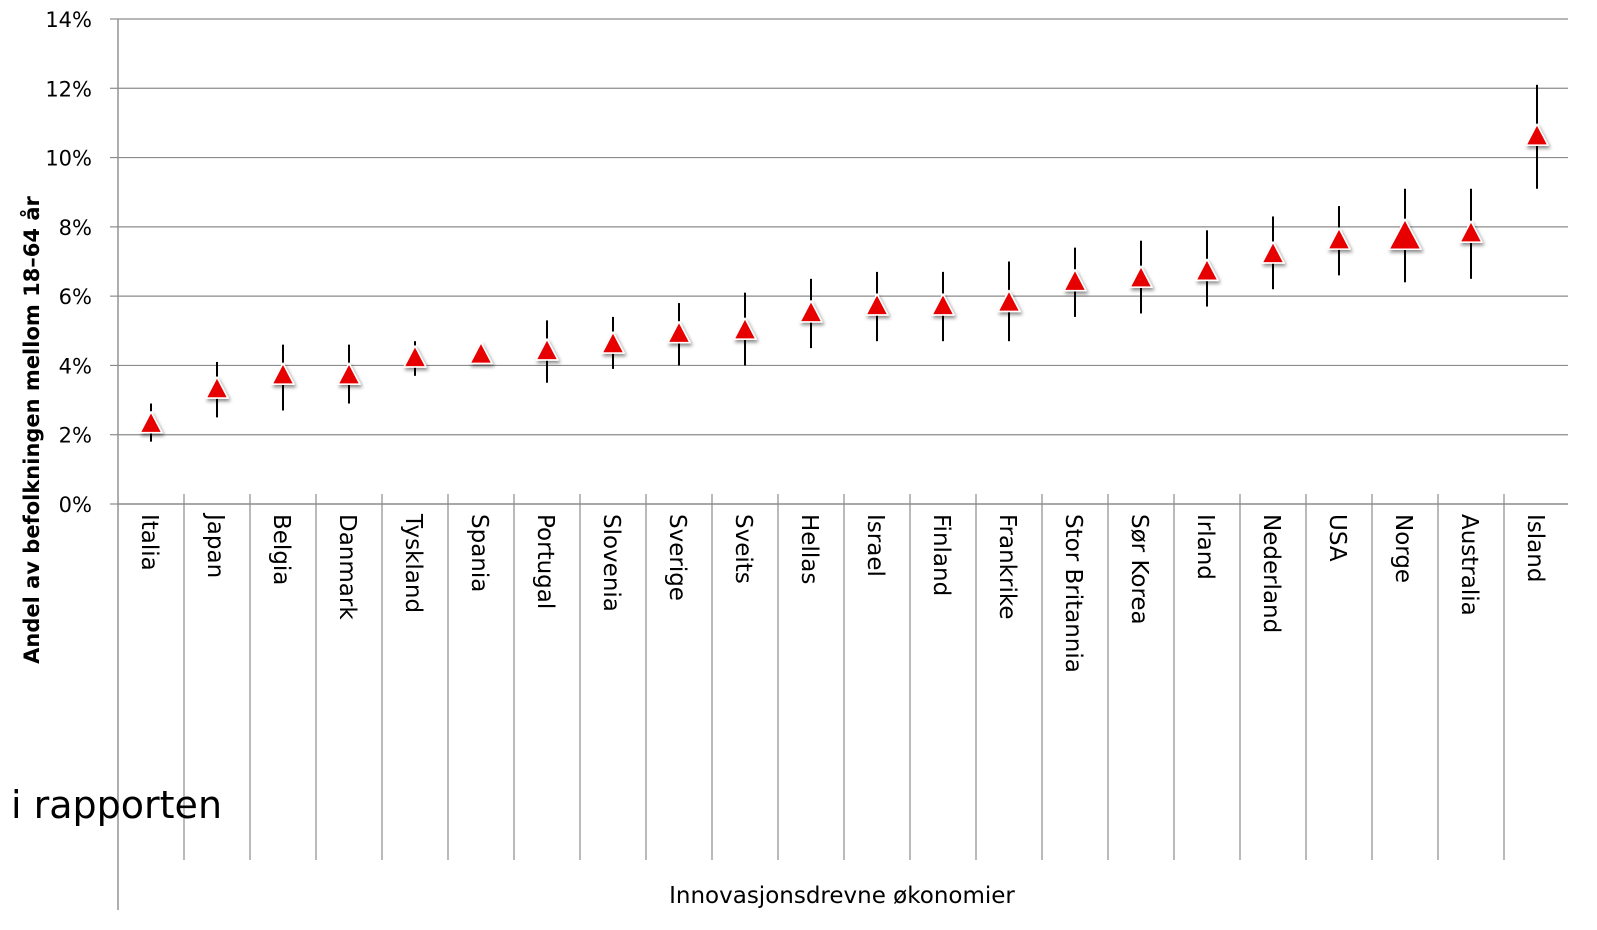 This screenshot has height=930, width=1597. I want to click on category-label: Australia, so click(1469, 565).